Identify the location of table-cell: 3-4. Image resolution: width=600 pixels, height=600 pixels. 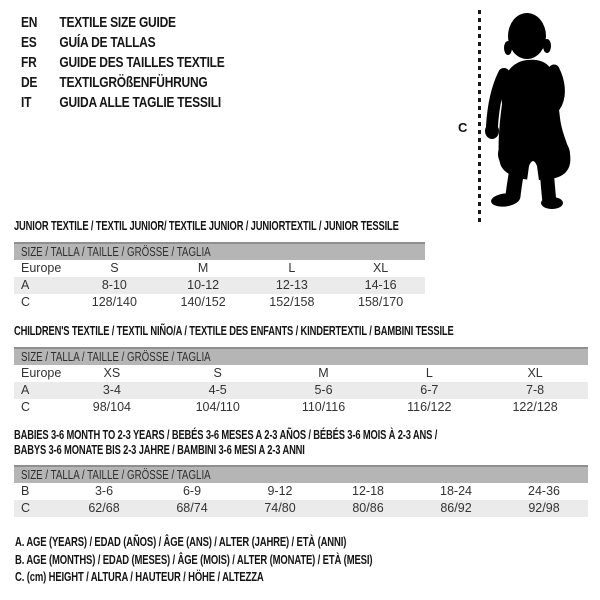
(111, 390).